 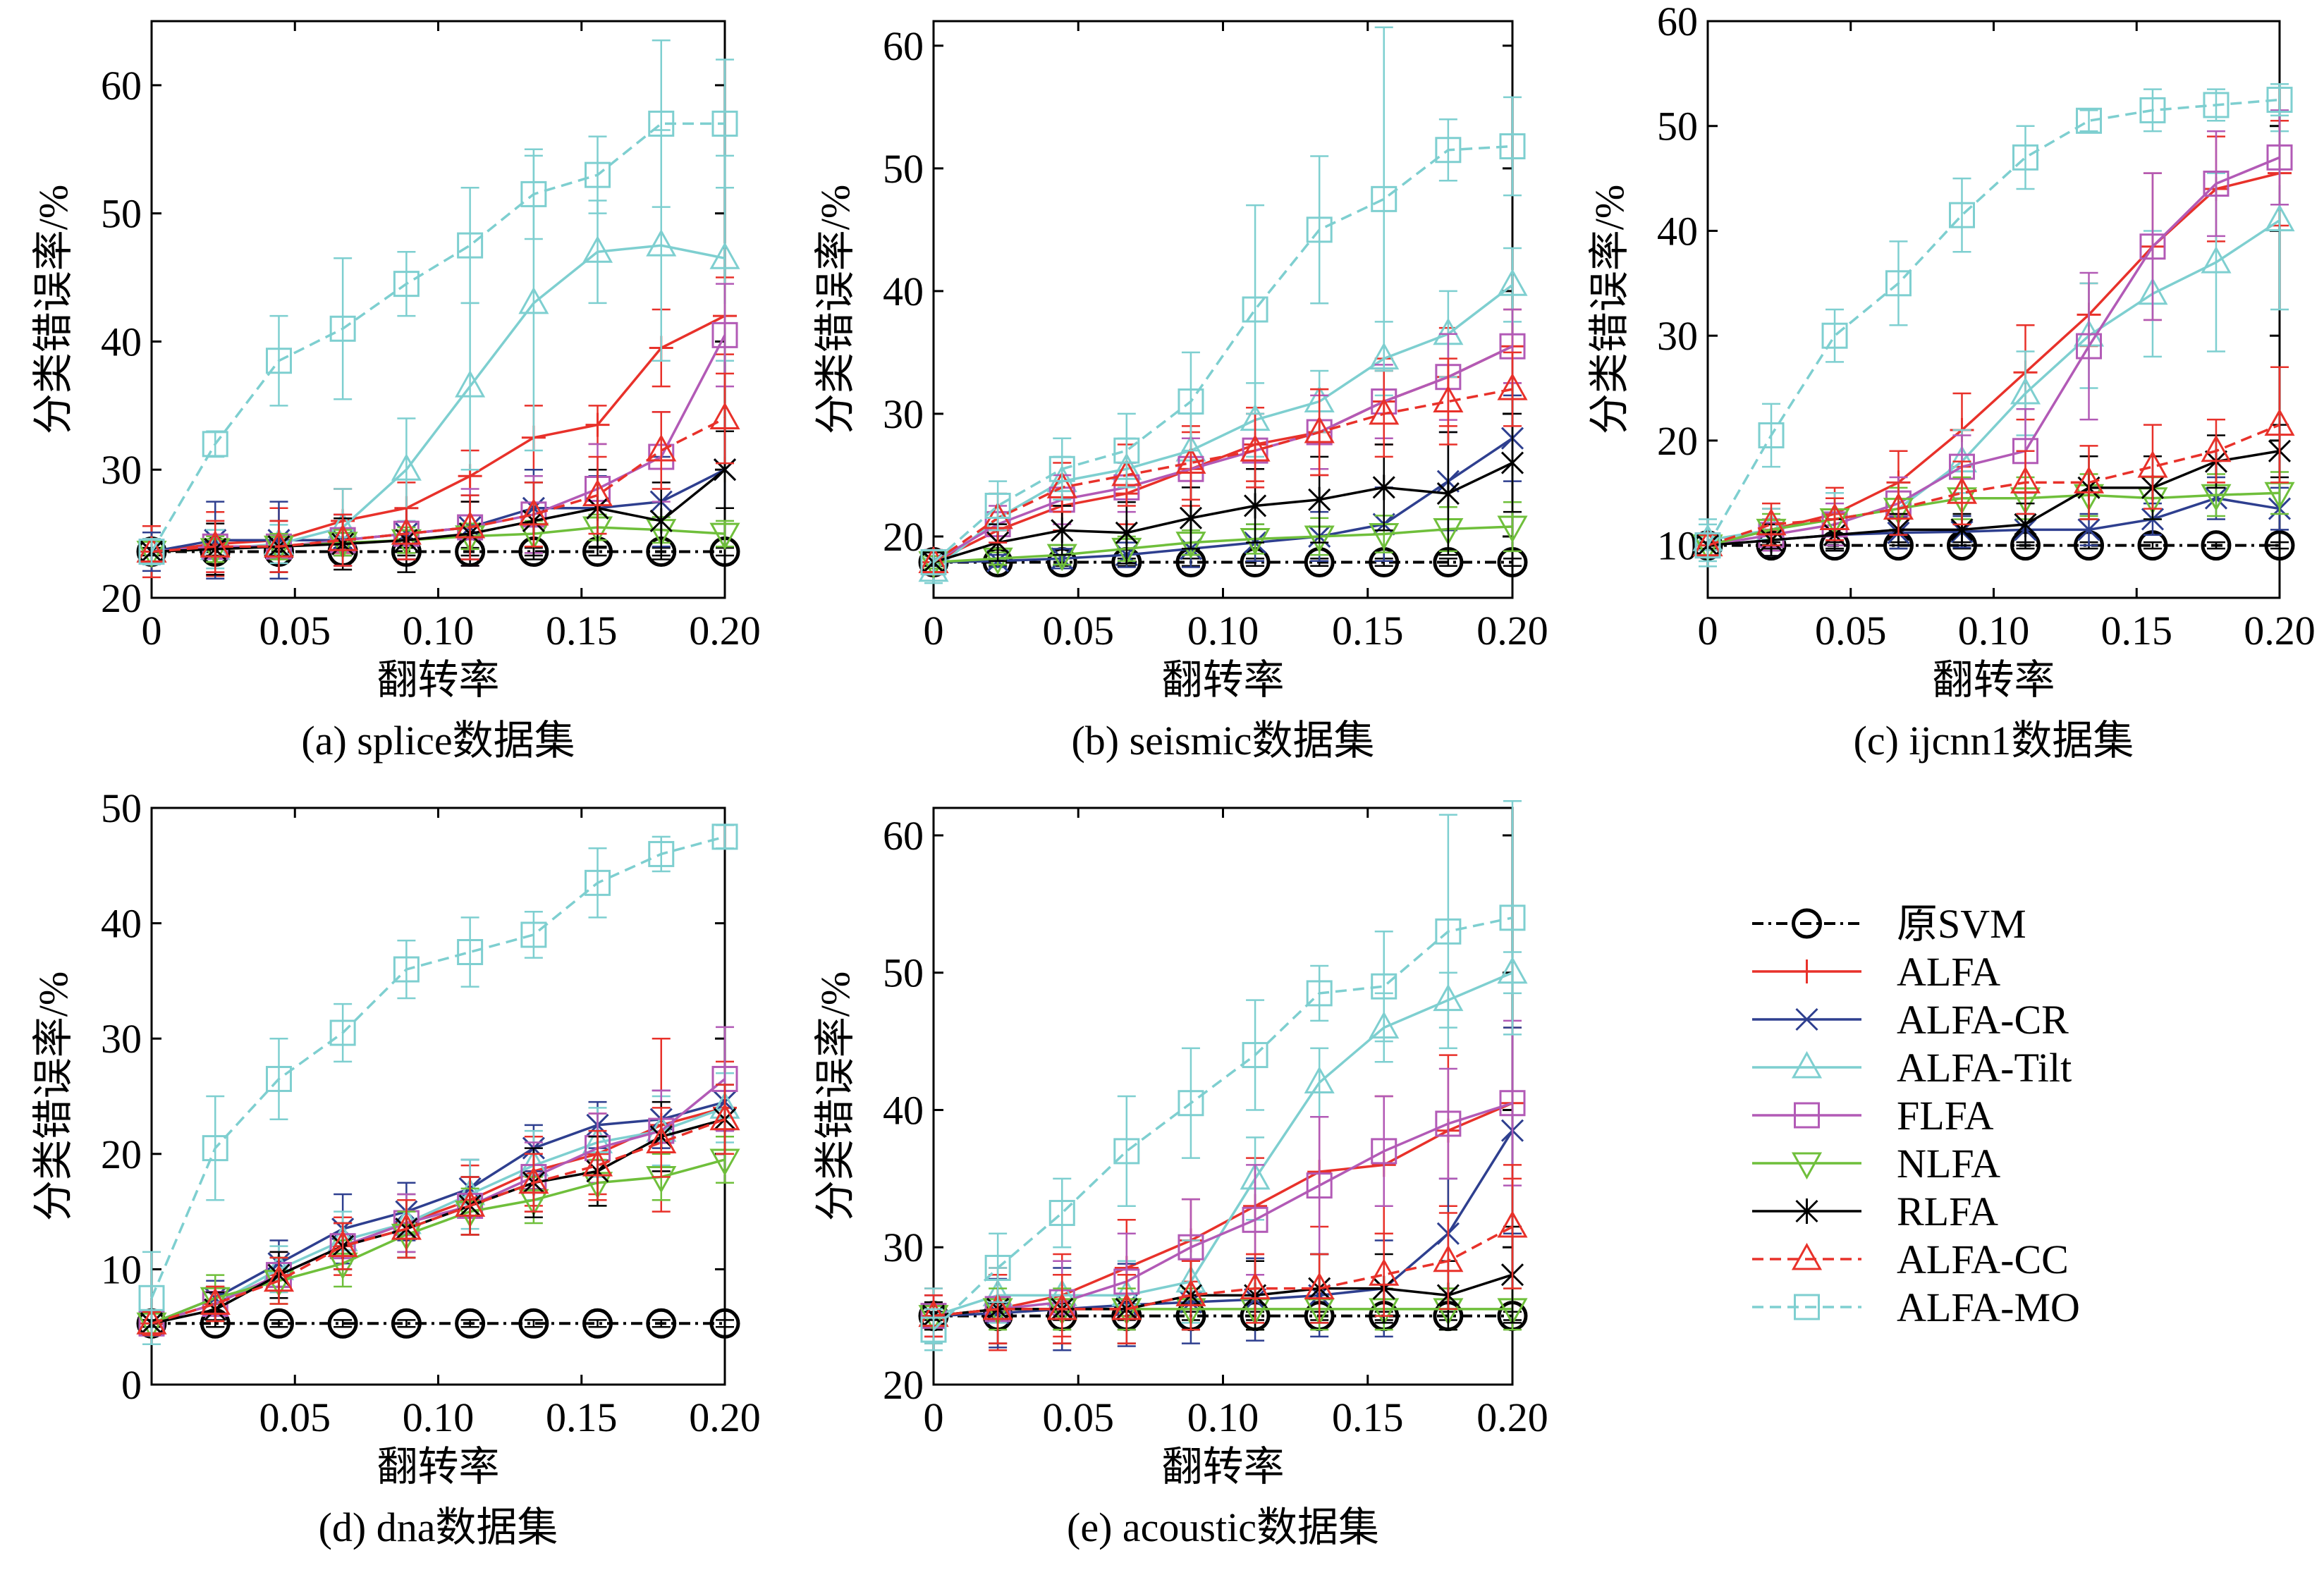 I want to click on legend-label: ALFA-Tilt, so click(x=1984, y=1068).